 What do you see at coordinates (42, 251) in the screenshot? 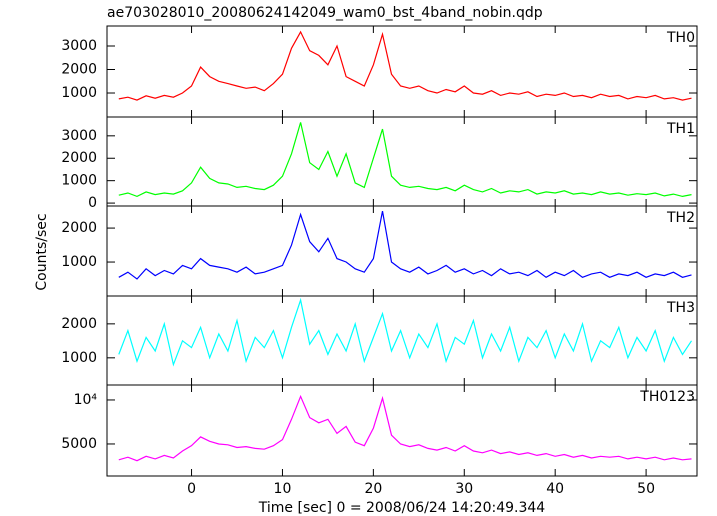
I see `y-axis-label: Counts/sec` at bounding box center [42, 251].